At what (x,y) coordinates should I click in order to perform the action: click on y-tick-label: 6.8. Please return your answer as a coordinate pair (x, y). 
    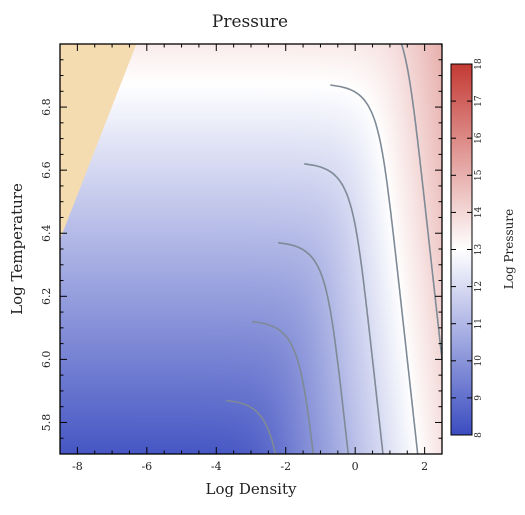
    Looking at the image, I should click on (46, 107).